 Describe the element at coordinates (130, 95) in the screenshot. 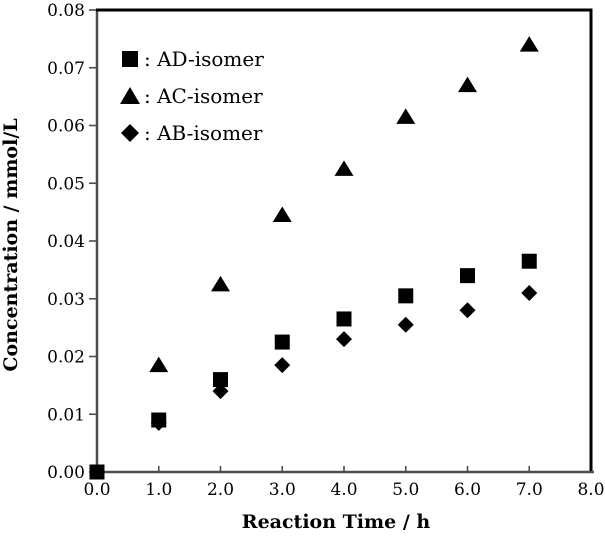

I see `legend-triangle-marker-icon` at that location.